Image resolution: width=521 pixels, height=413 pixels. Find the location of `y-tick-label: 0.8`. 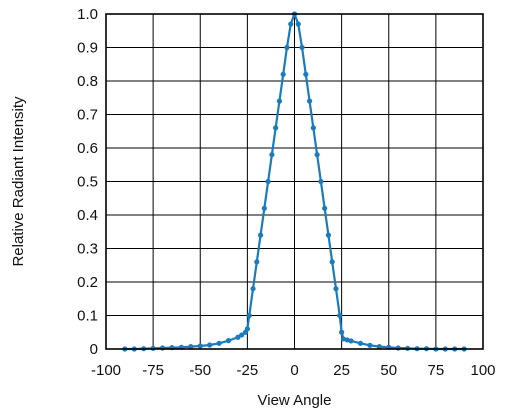

y-tick-label: 0.8 is located at coordinates (87, 81).